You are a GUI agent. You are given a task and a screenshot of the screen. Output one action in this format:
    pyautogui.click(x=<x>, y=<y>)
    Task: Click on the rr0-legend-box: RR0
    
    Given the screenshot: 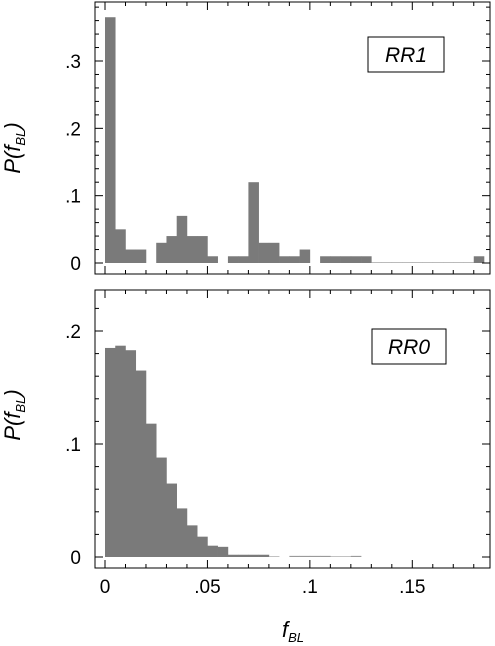 What is the action you would take?
    pyautogui.click(x=409, y=346)
    